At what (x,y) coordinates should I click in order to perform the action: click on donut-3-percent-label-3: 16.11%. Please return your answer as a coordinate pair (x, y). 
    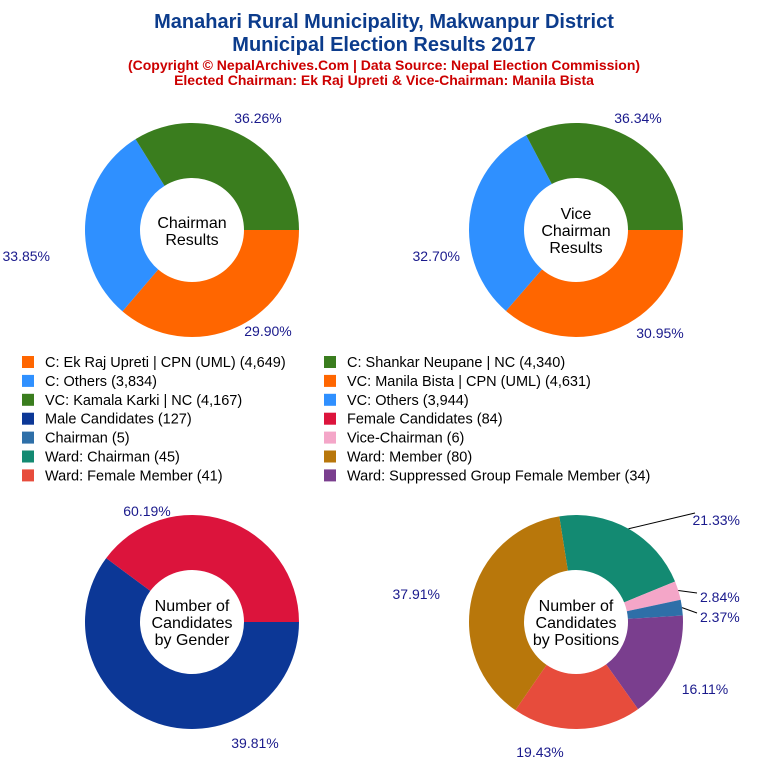
    Looking at the image, I should click on (705, 689).